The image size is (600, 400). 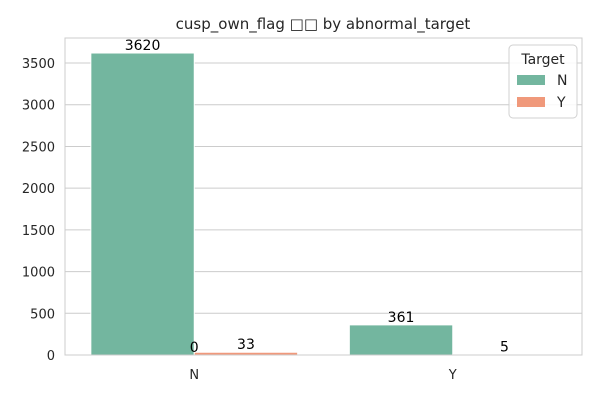 What do you see at coordinates (38, 189) in the screenshot?
I see `y-tick-label-2000: 2000` at bounding box center [38, 189].